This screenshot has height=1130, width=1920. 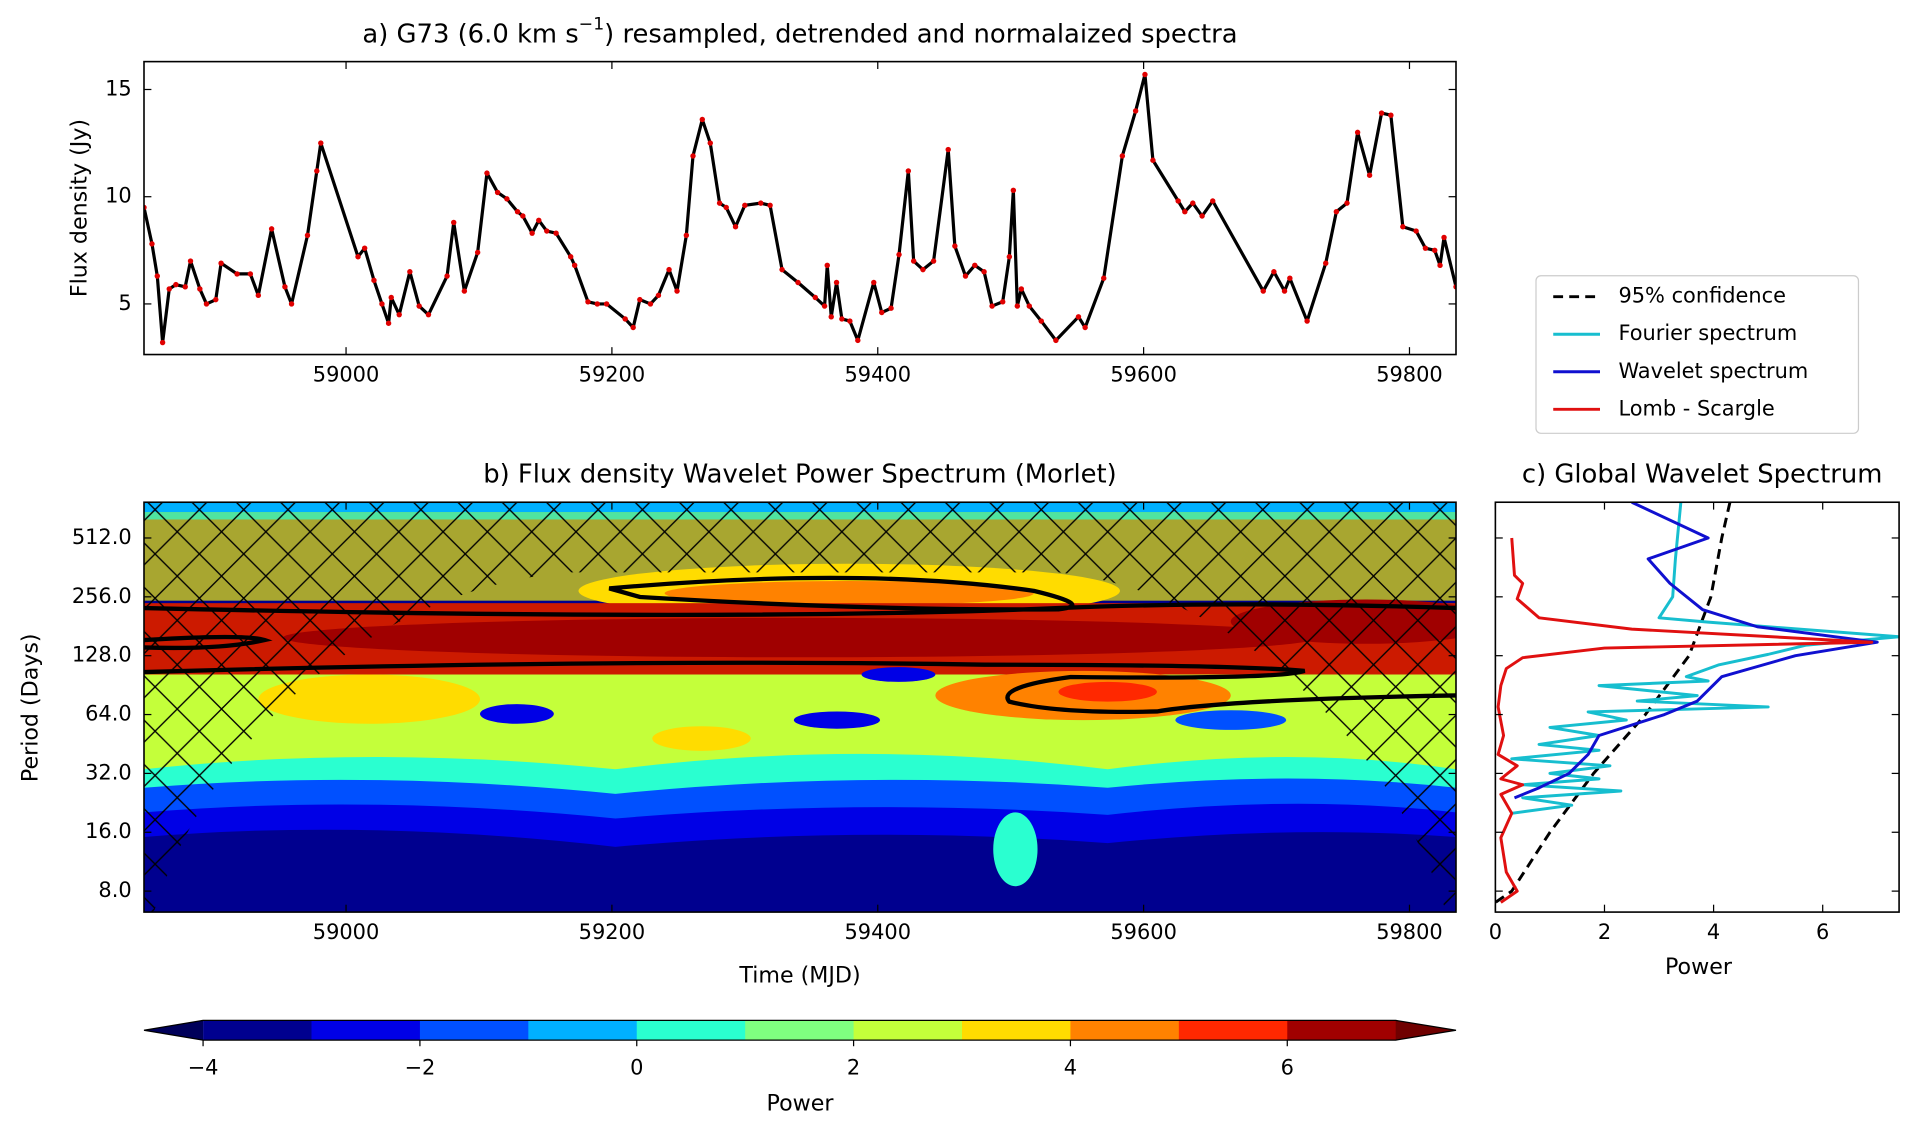 What do you see at coordinates (124, 303) in the screenshot?
I see `y-tick-label: 5` at bounding box center [124, 303].